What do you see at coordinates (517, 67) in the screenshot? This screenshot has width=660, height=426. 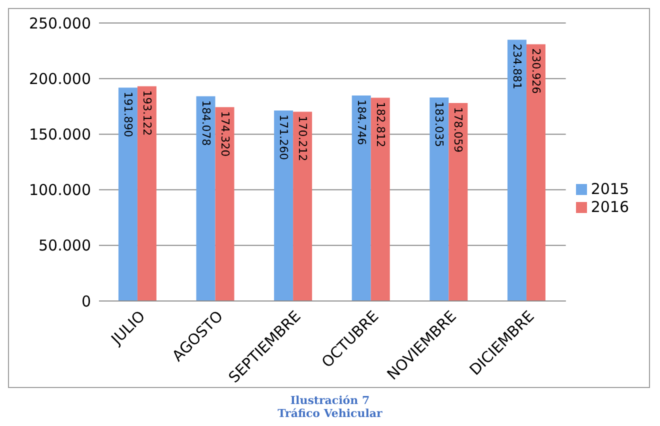 I see `data-label: 234.881` at bounding box center [517, 67].